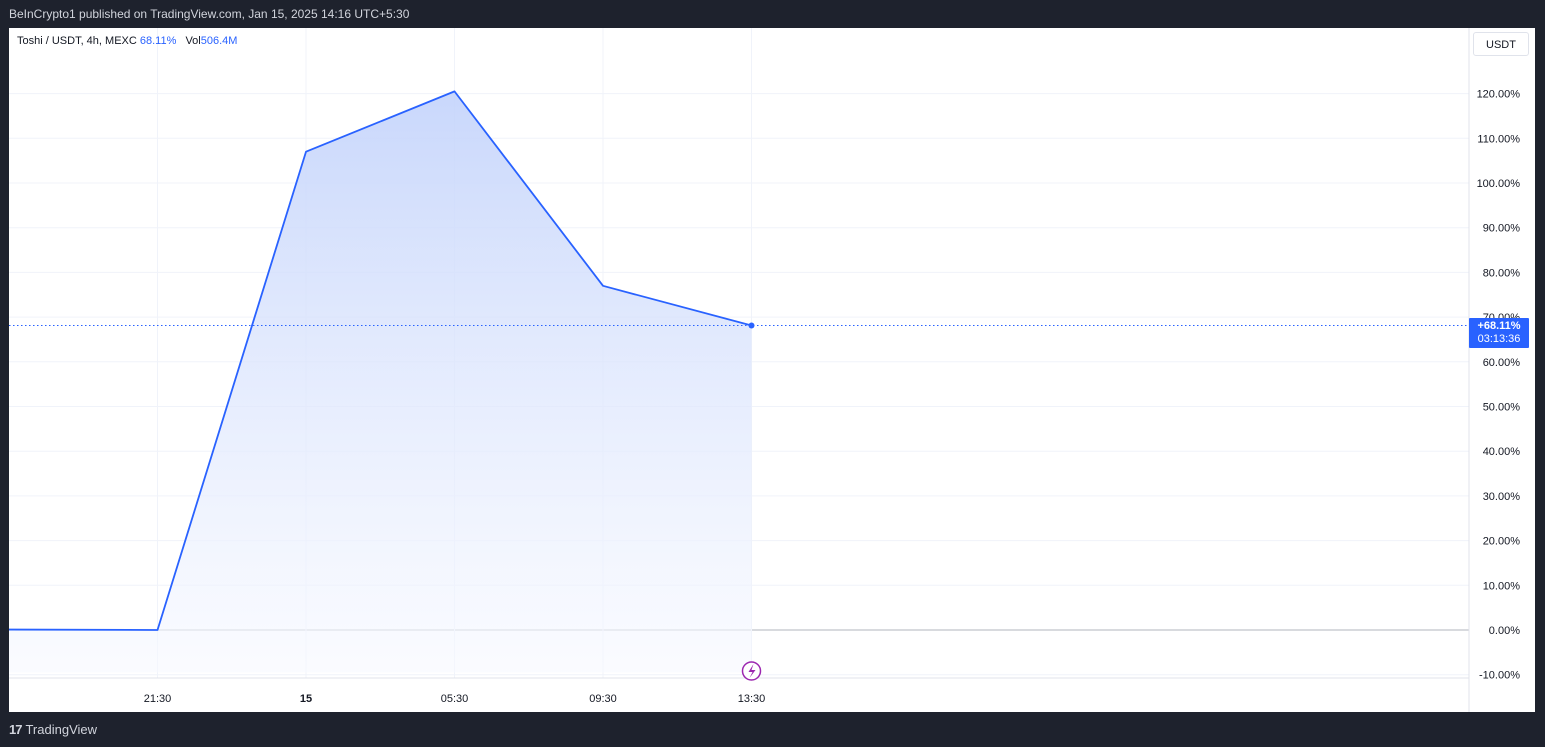 Image resolution: width=1545 pixels, height=747 pixels. What do you see at coordinates (1502, 497) in the screenshot?
I see `y-tick-label: 30.00%` at bounding box center [1502, 497].